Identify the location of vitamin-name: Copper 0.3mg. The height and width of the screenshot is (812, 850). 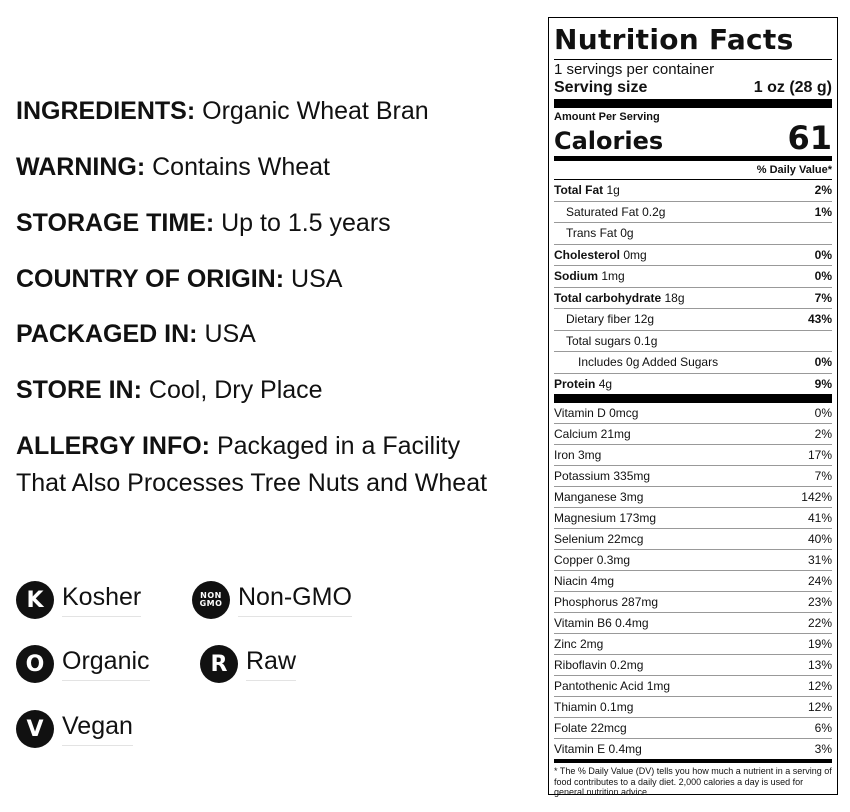
(592, 560).